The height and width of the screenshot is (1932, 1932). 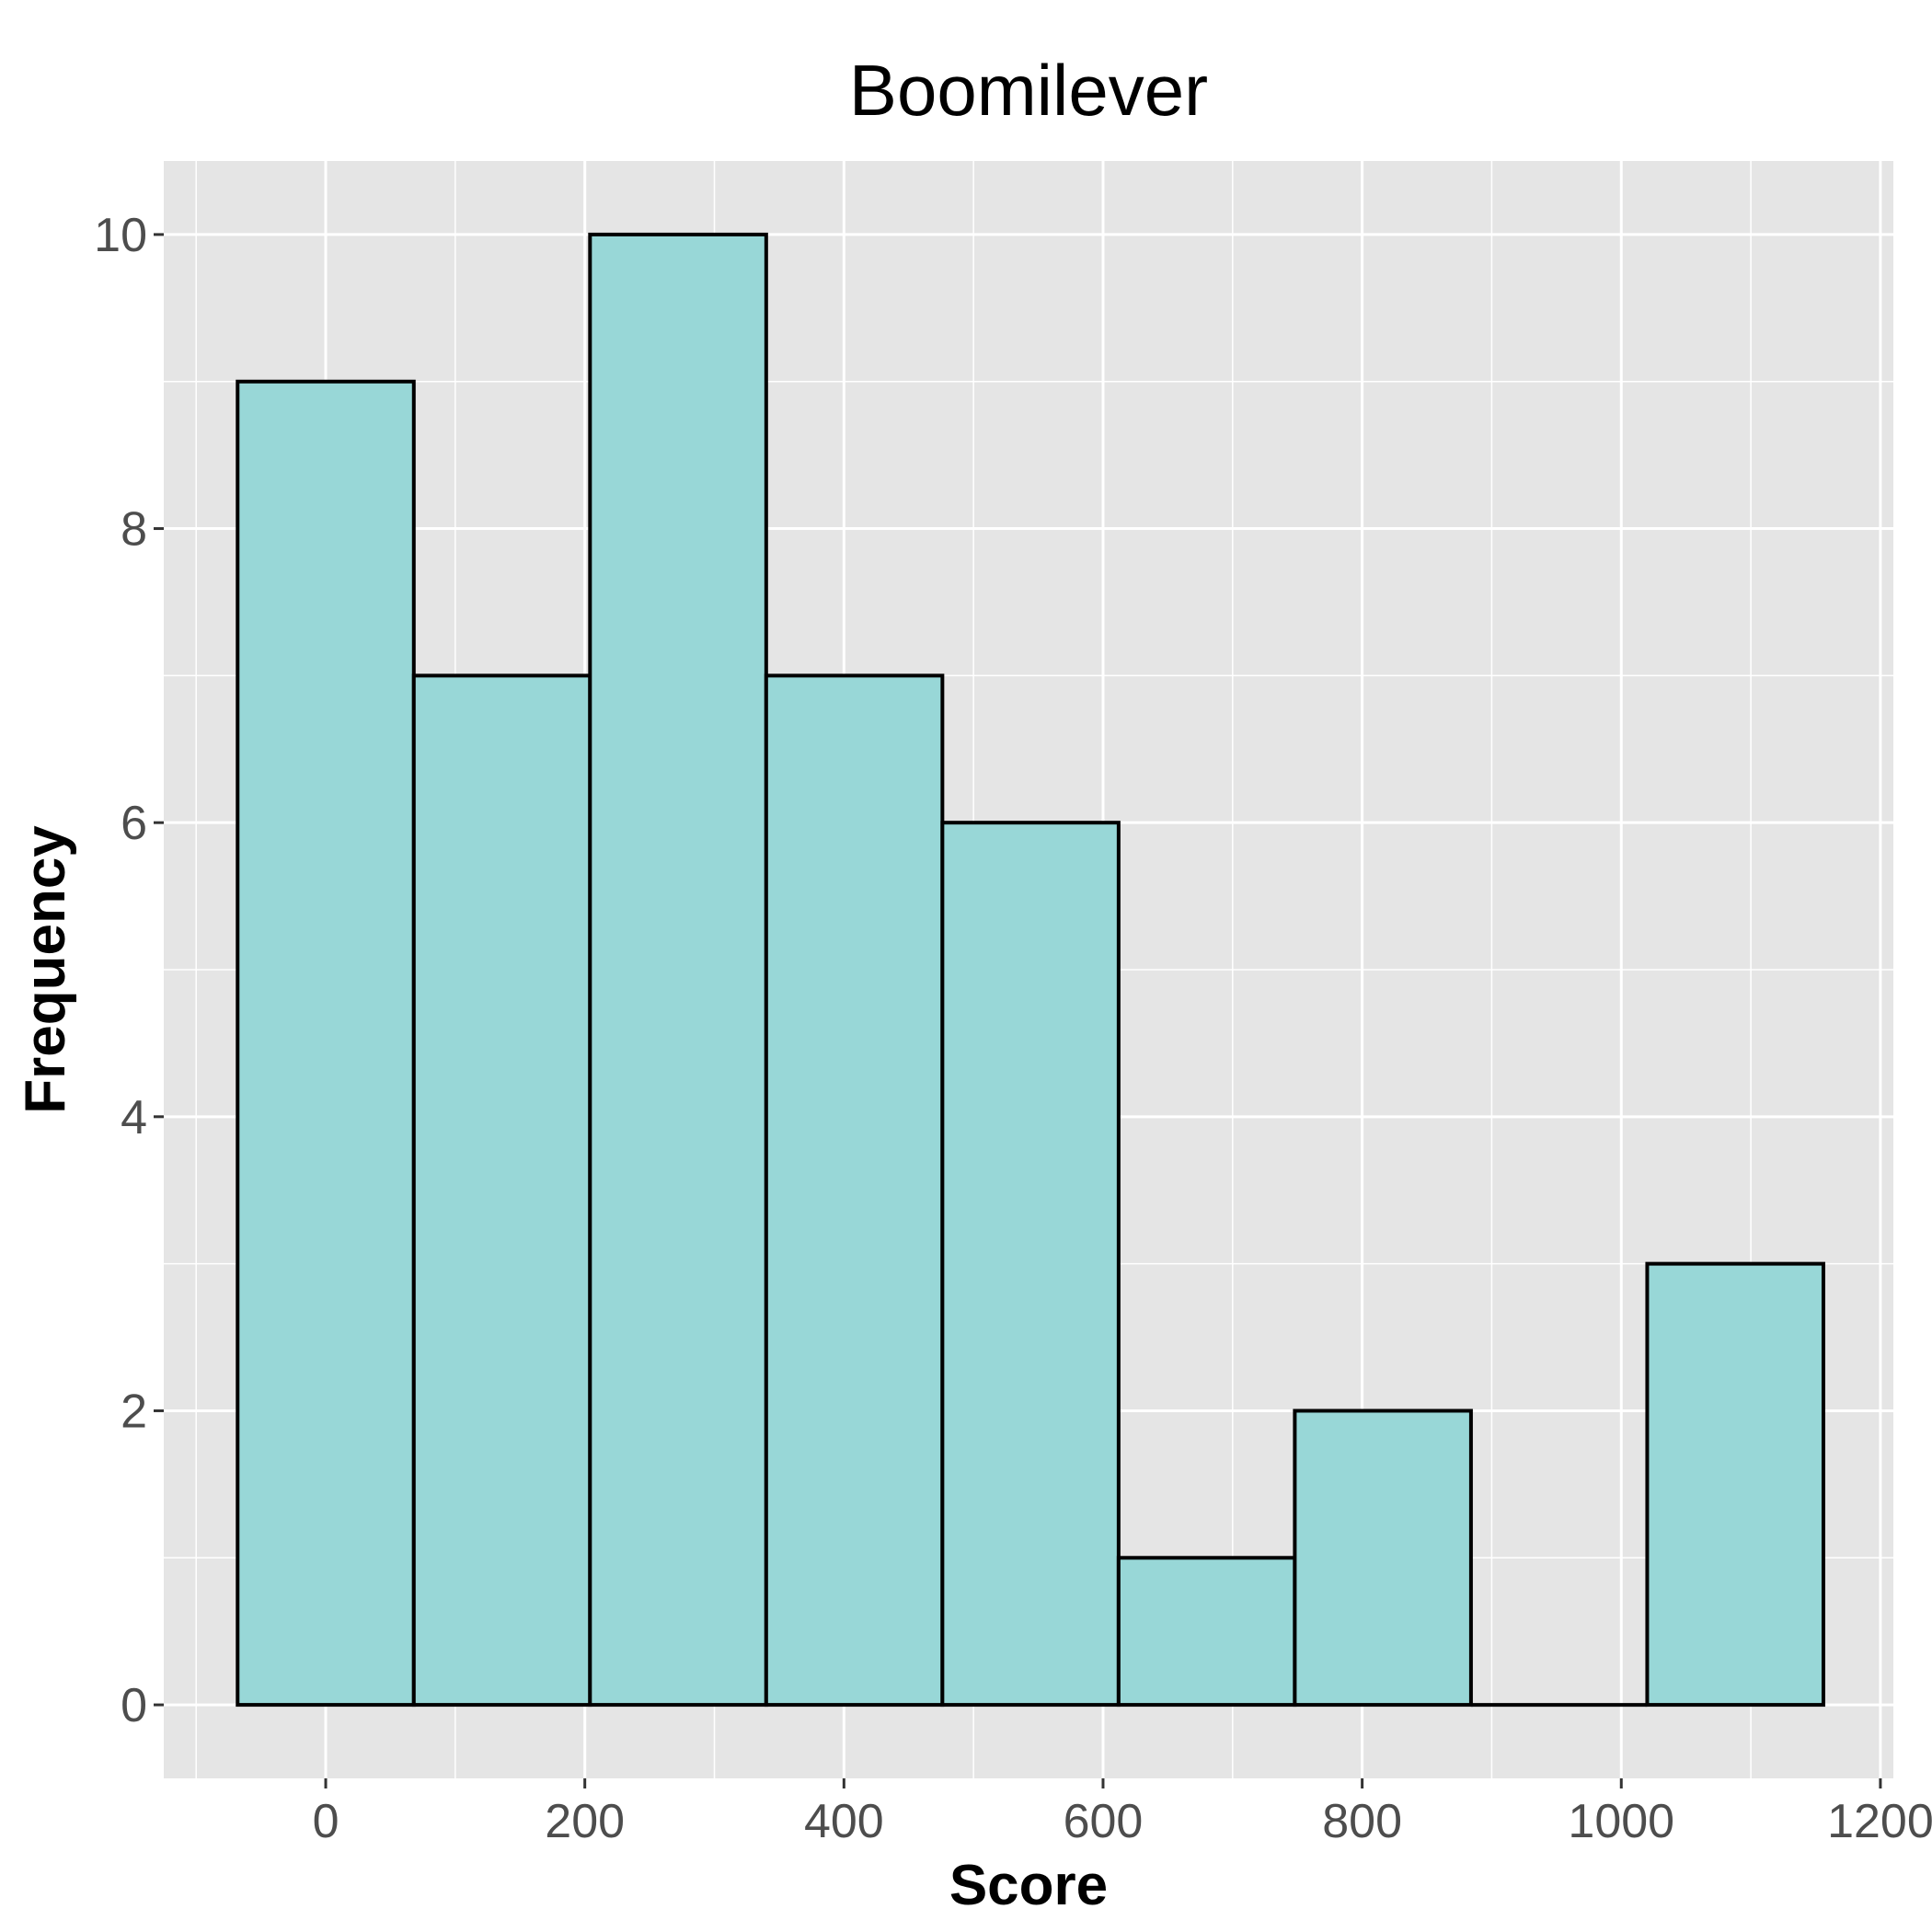 What do you see at coordinates (134, 530) in the screenshot?
I see `y-tick-label: 8` at bounding box center [134, 530].